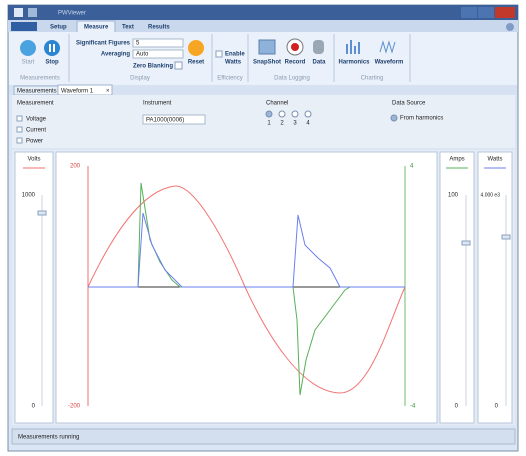 This screenshot has width=526, height=456. What do you see at coordinates (77, 92) in the screenshot?
I see `tab-label: Waveform 1` at bounding box center [77, 92].